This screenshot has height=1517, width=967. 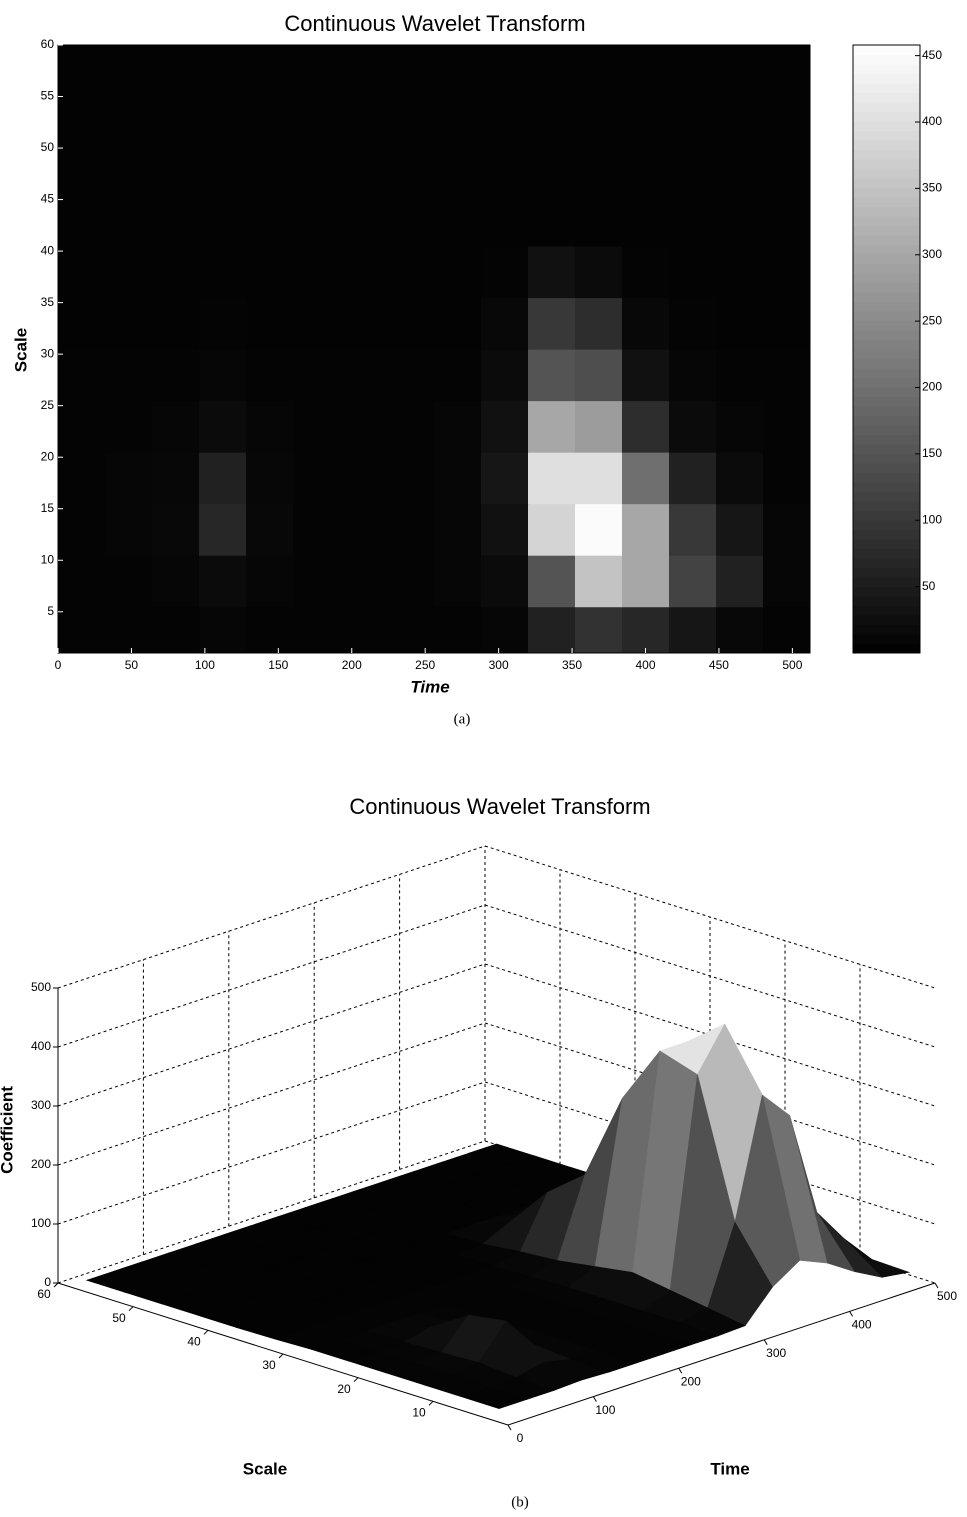 I want to click on z-tick-label: 200, so click(x=41, y=1164).